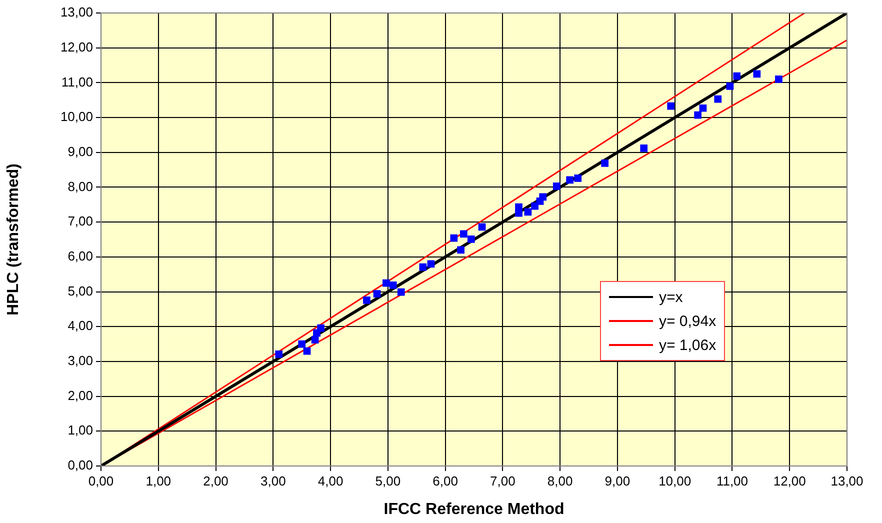 The width and height of the screenshot is (882, 523). What do you see at coordinates (80, 221) in the screenshot?
I see `y-tick-label: 7,00` at bounding box center [80, 221].